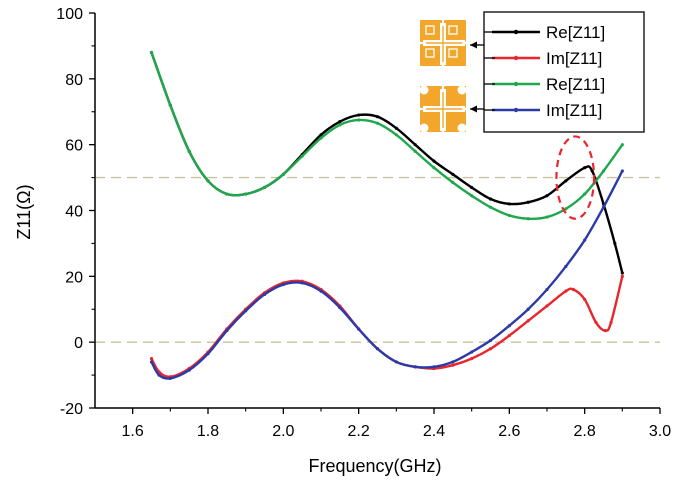  Describe the element at coordinates (78, 343) in the screenshot. I see `y-tick-label-1: 0` at that location.